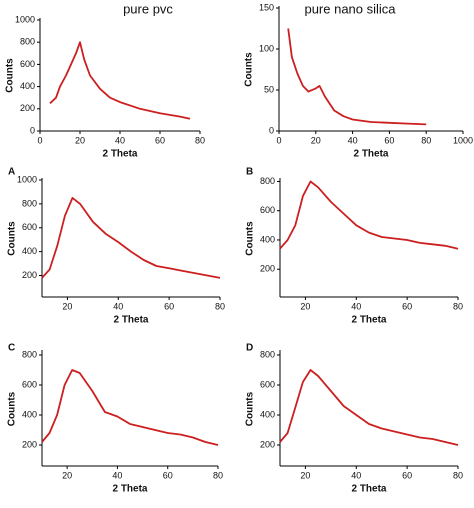 The width and height of the screenshot is (474, 508). What do you see at coordinates (11, 172) in the screenshot?
I see `panel-label: A` at bounding box center [11, 172].